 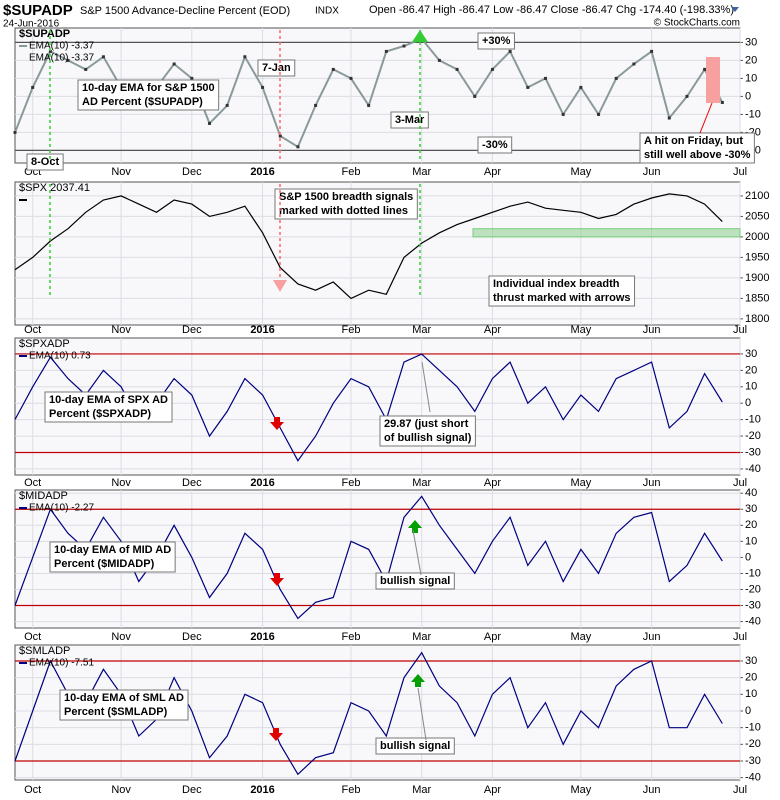 What do you see at coordinates (428, 438) in the screenshot?
I see `annotation-text: of bullish signal)` at bounding box center [428, 438].